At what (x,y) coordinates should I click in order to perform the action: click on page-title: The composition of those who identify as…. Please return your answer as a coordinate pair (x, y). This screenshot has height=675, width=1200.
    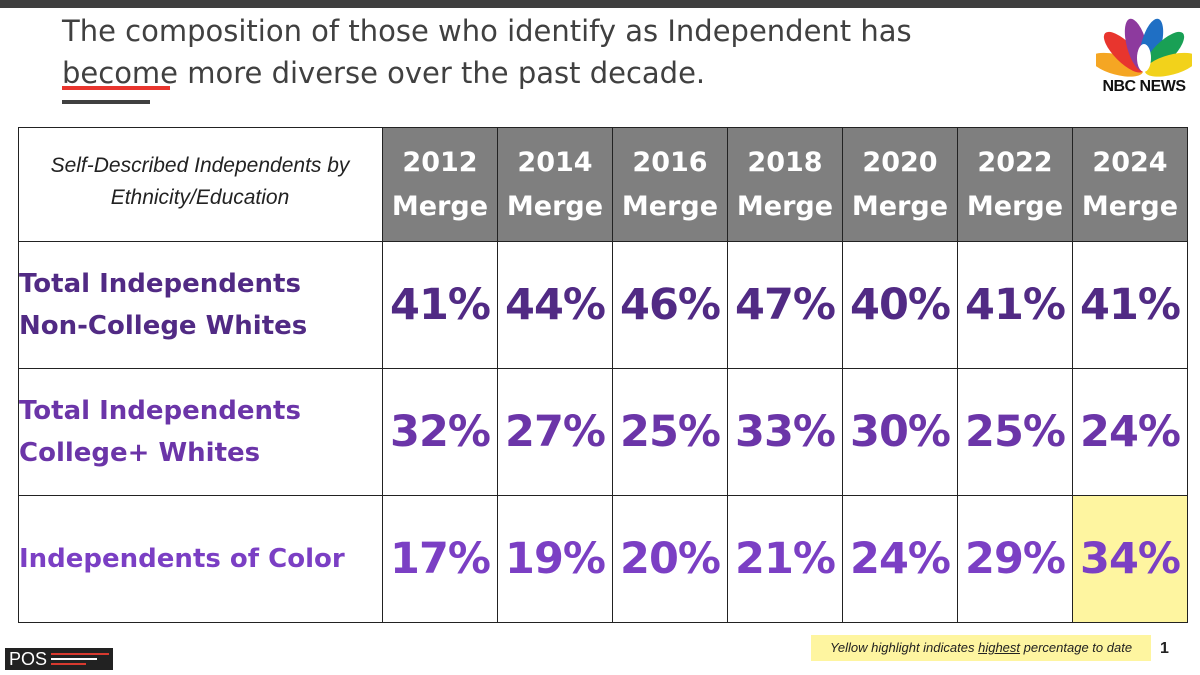
    Looking at the image, I should click on (512, 52).